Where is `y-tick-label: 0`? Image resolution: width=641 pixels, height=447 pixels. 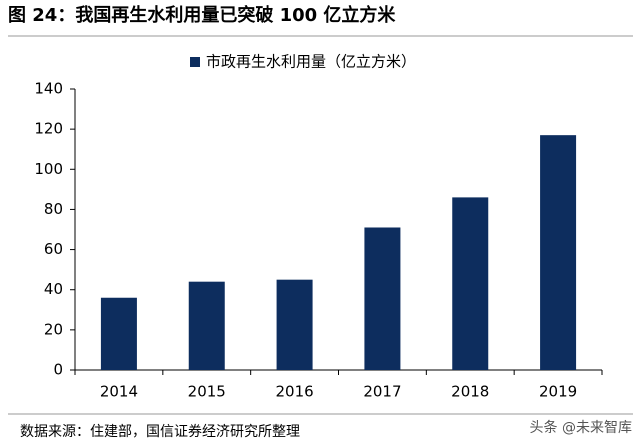
y-tick-label: 0 is located at coordinates (58, 370).